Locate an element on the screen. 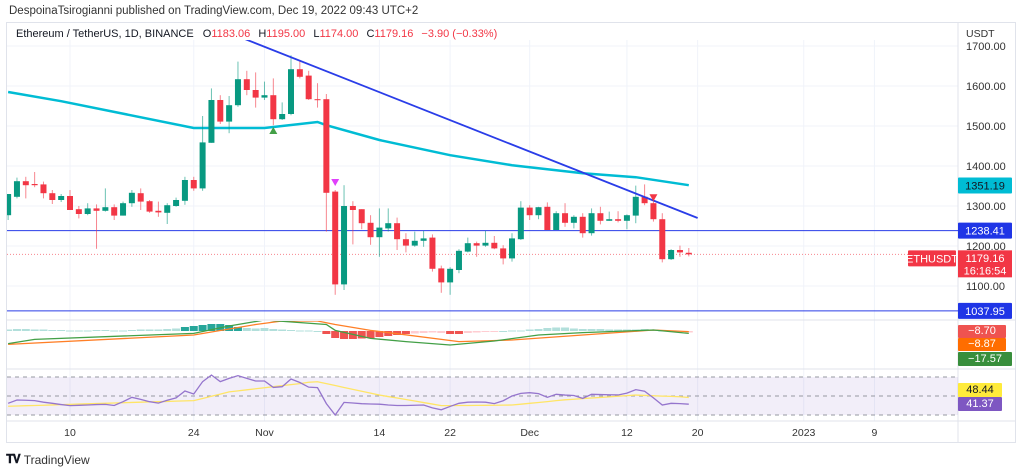  close-label: C is located at coordinates (370, 34).